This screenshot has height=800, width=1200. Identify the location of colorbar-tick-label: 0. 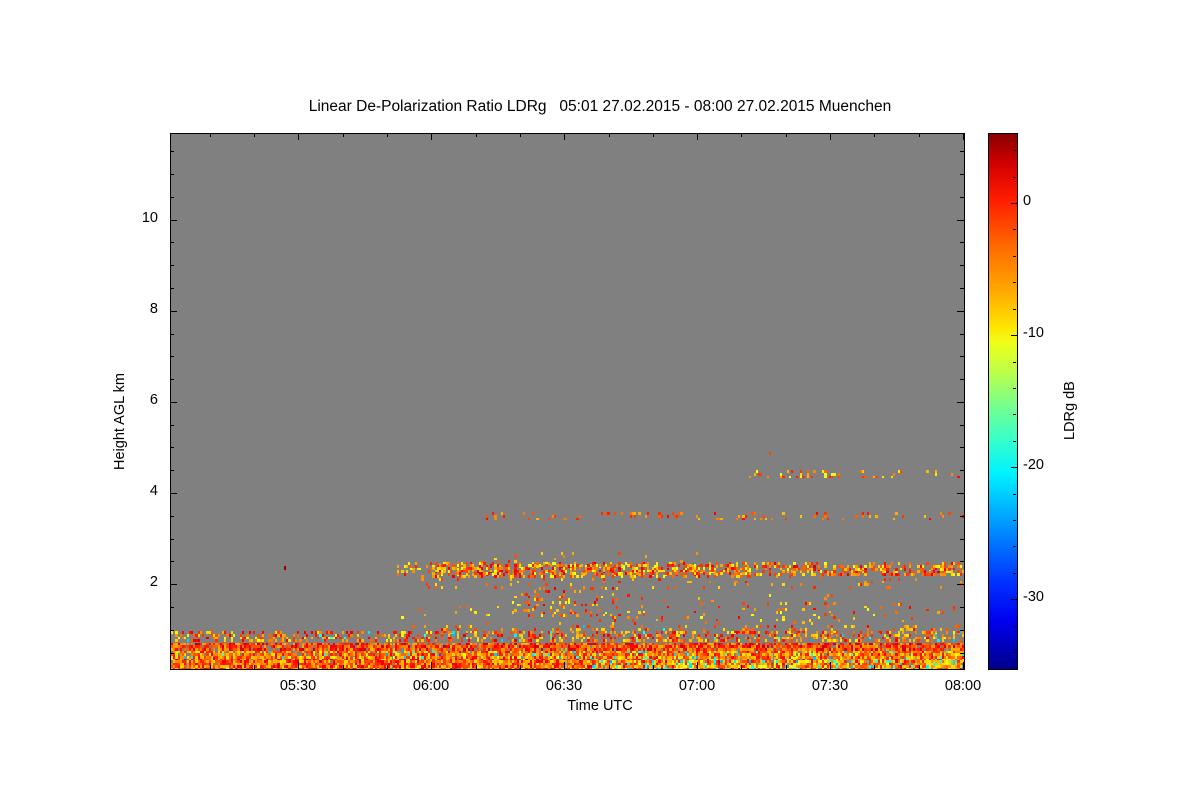
(1027, 201).